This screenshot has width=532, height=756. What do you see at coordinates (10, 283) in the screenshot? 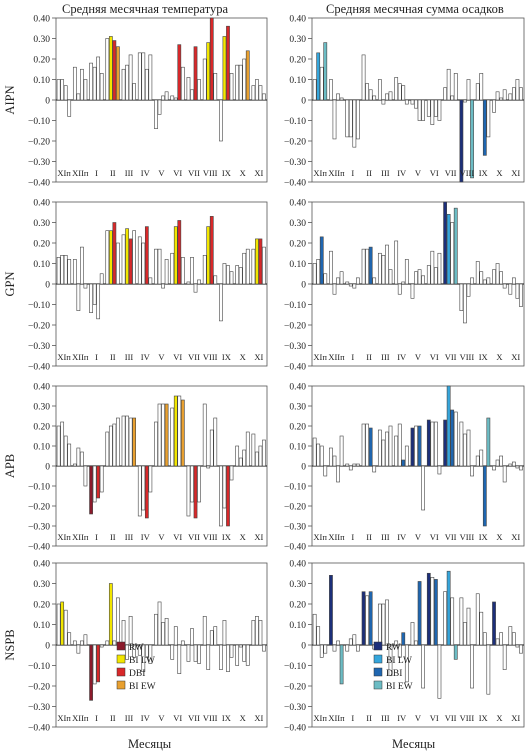
I see `row-label-gpn: GPN` at bounding box center [10, 283].